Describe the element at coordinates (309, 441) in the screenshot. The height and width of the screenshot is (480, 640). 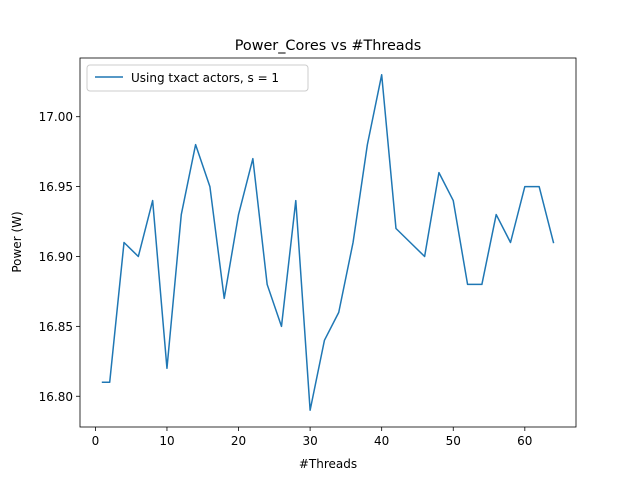
I see `x-tick-label: 30` at that location.